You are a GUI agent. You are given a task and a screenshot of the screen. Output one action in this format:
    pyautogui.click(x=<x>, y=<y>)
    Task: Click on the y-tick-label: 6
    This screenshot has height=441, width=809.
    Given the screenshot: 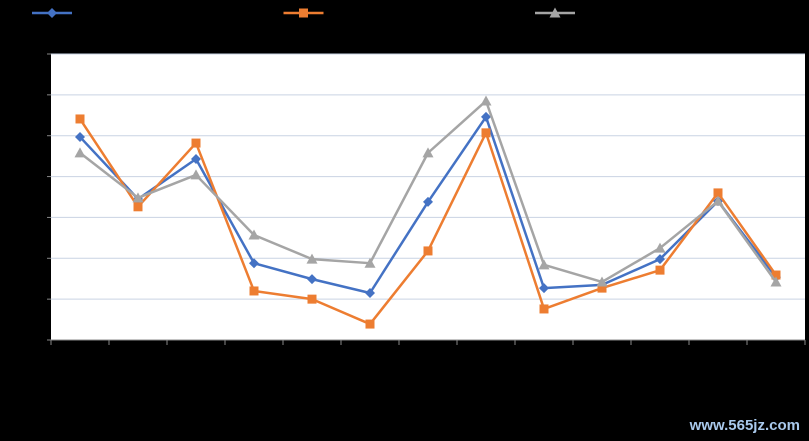 What is the action you would take?
    pyautogui.click(x=39, y=94)
    